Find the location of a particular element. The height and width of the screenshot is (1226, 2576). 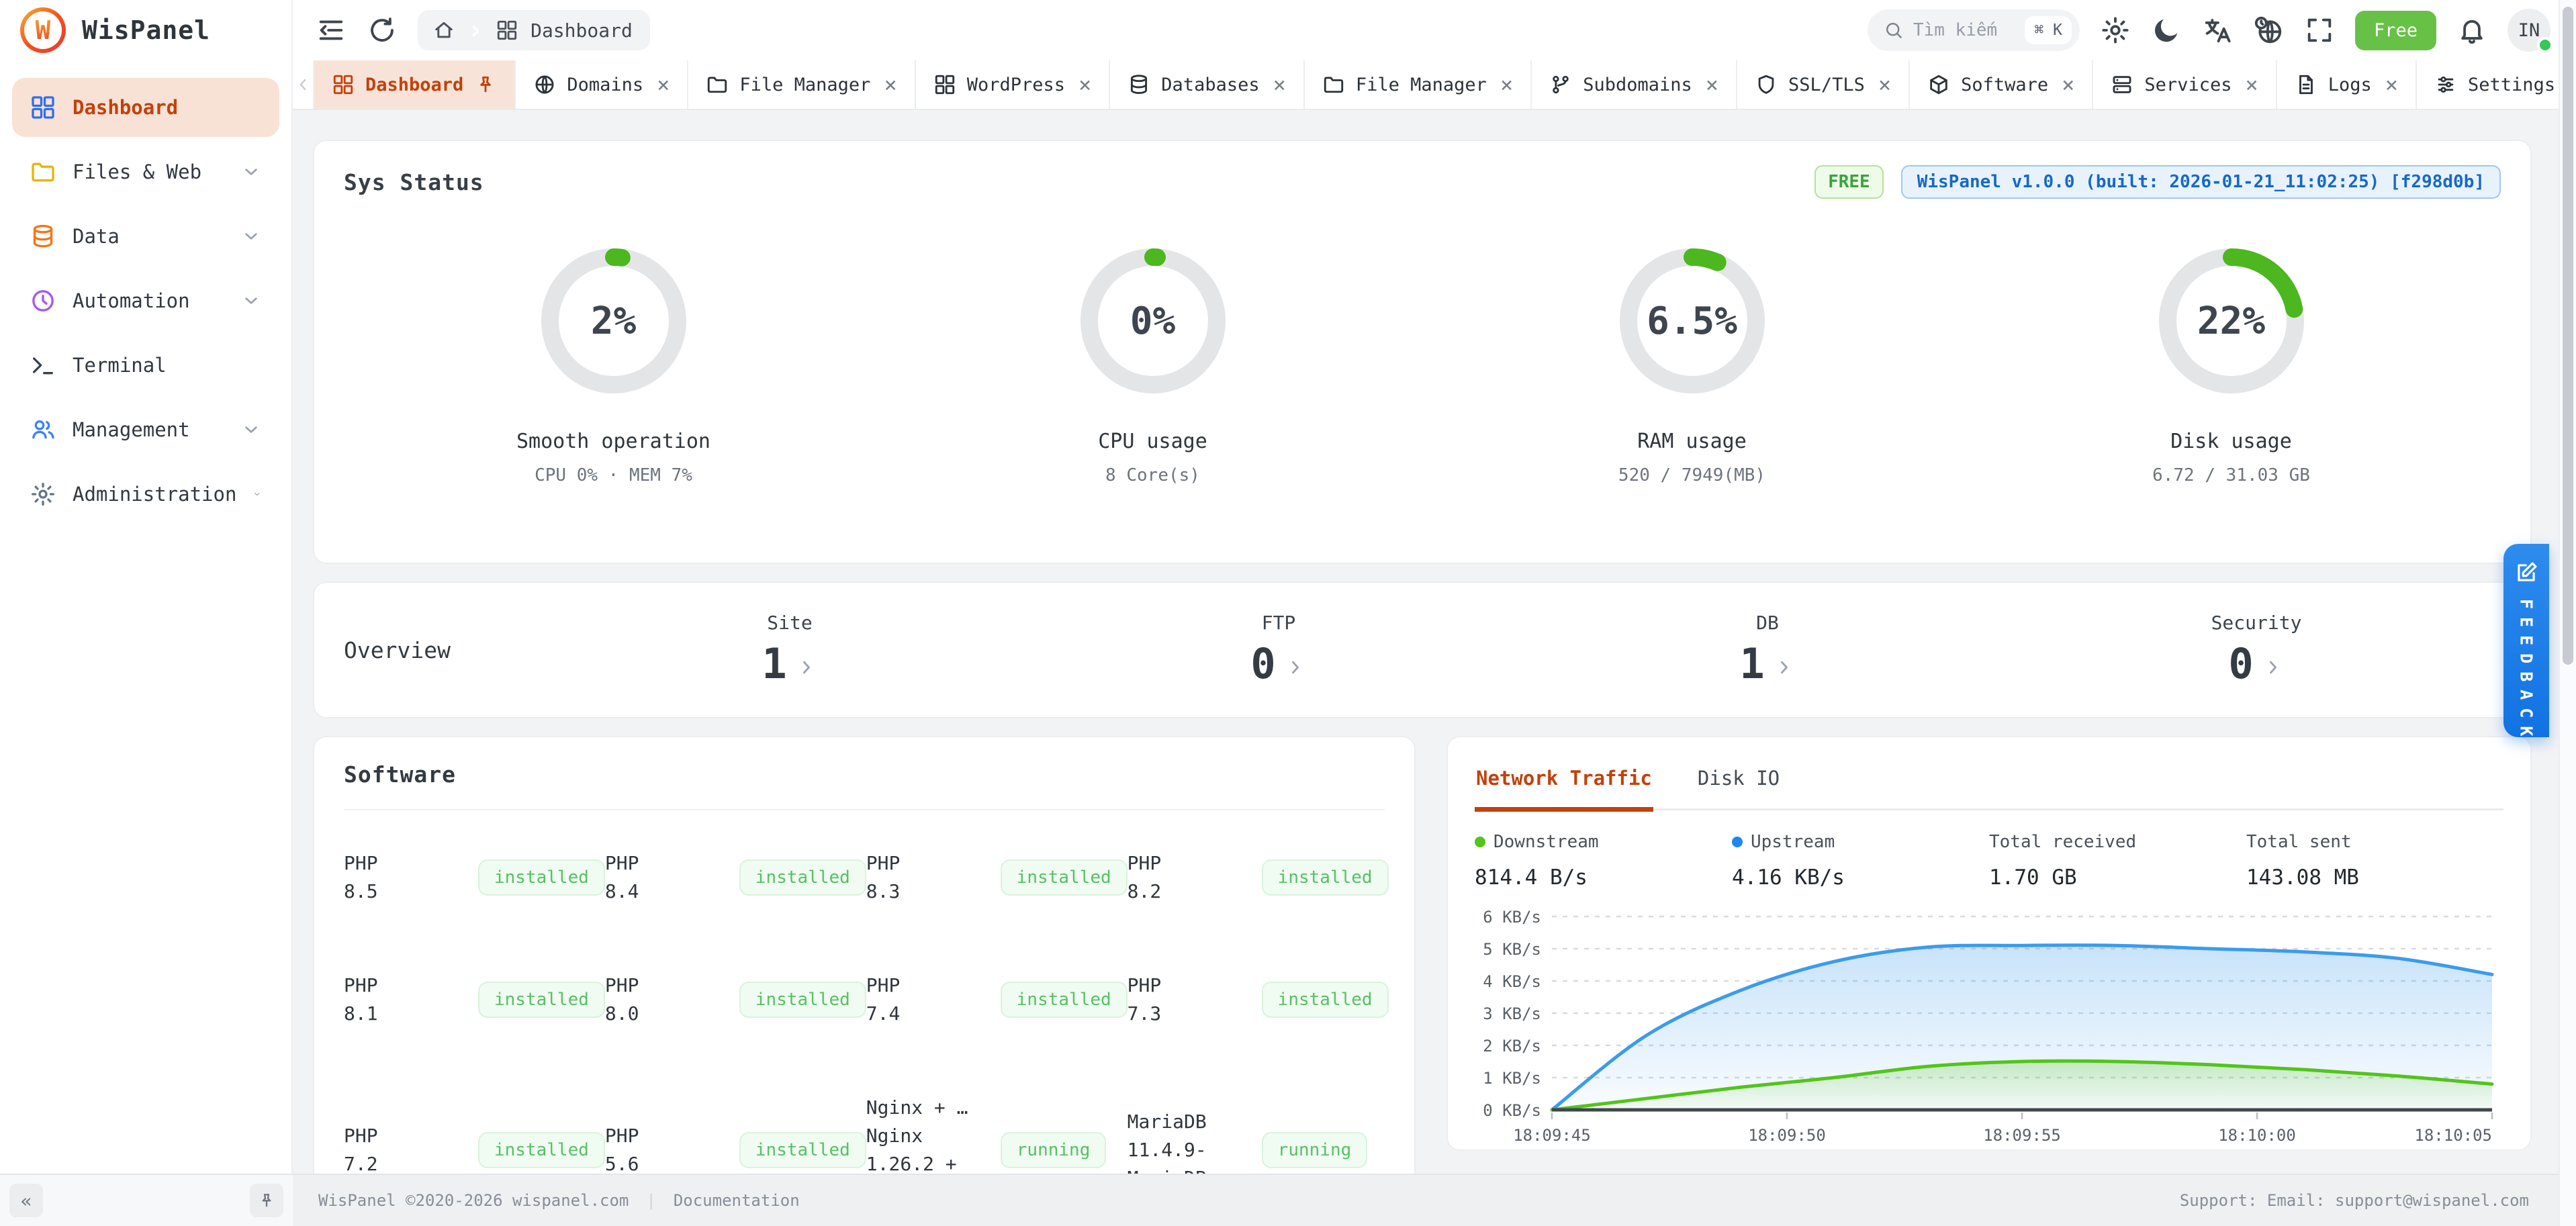

documentation-link: Documentation is located at coordinates (736, 1200).